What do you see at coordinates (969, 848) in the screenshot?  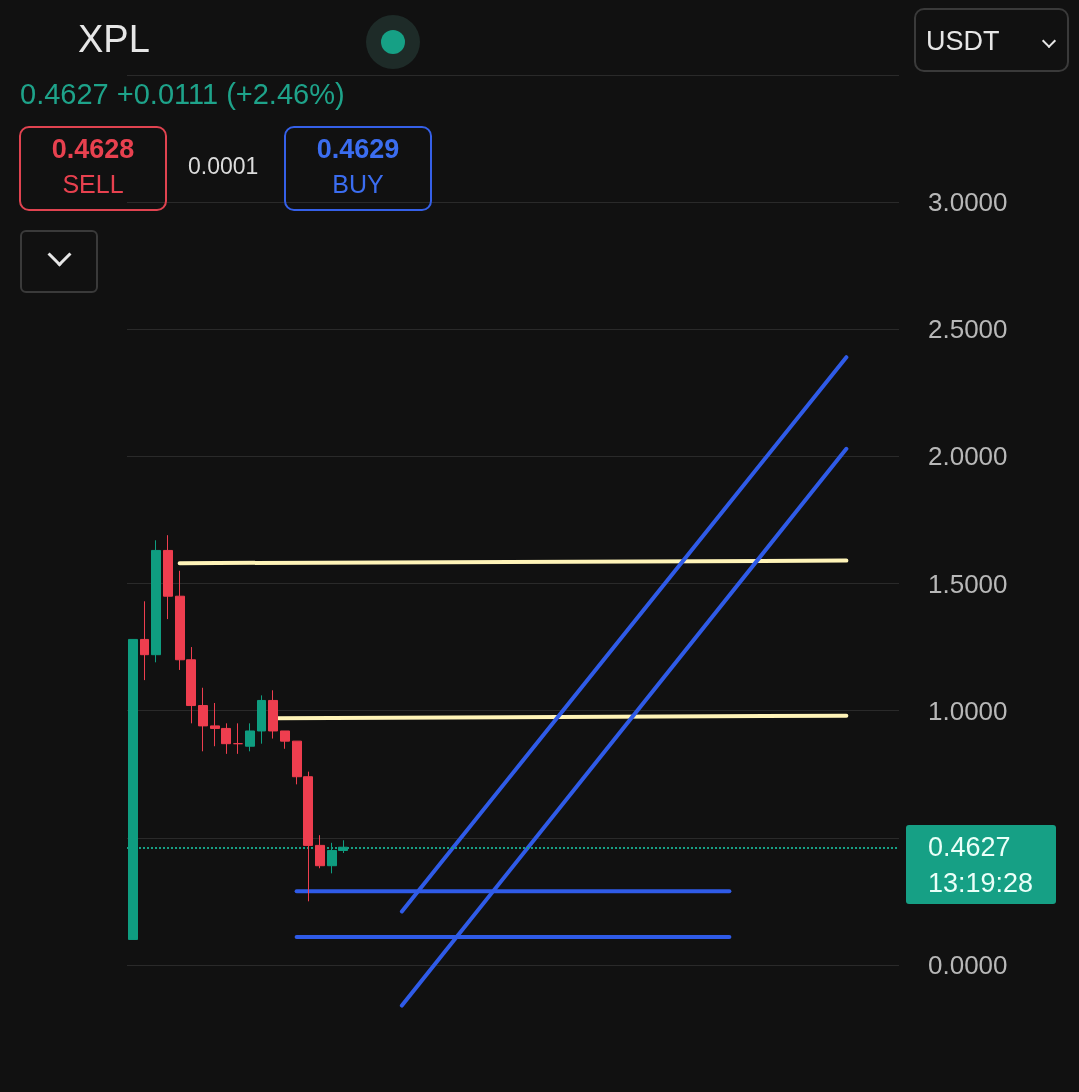 I see `ref-line-label: 0.4627` at bounding box center [969, 848].